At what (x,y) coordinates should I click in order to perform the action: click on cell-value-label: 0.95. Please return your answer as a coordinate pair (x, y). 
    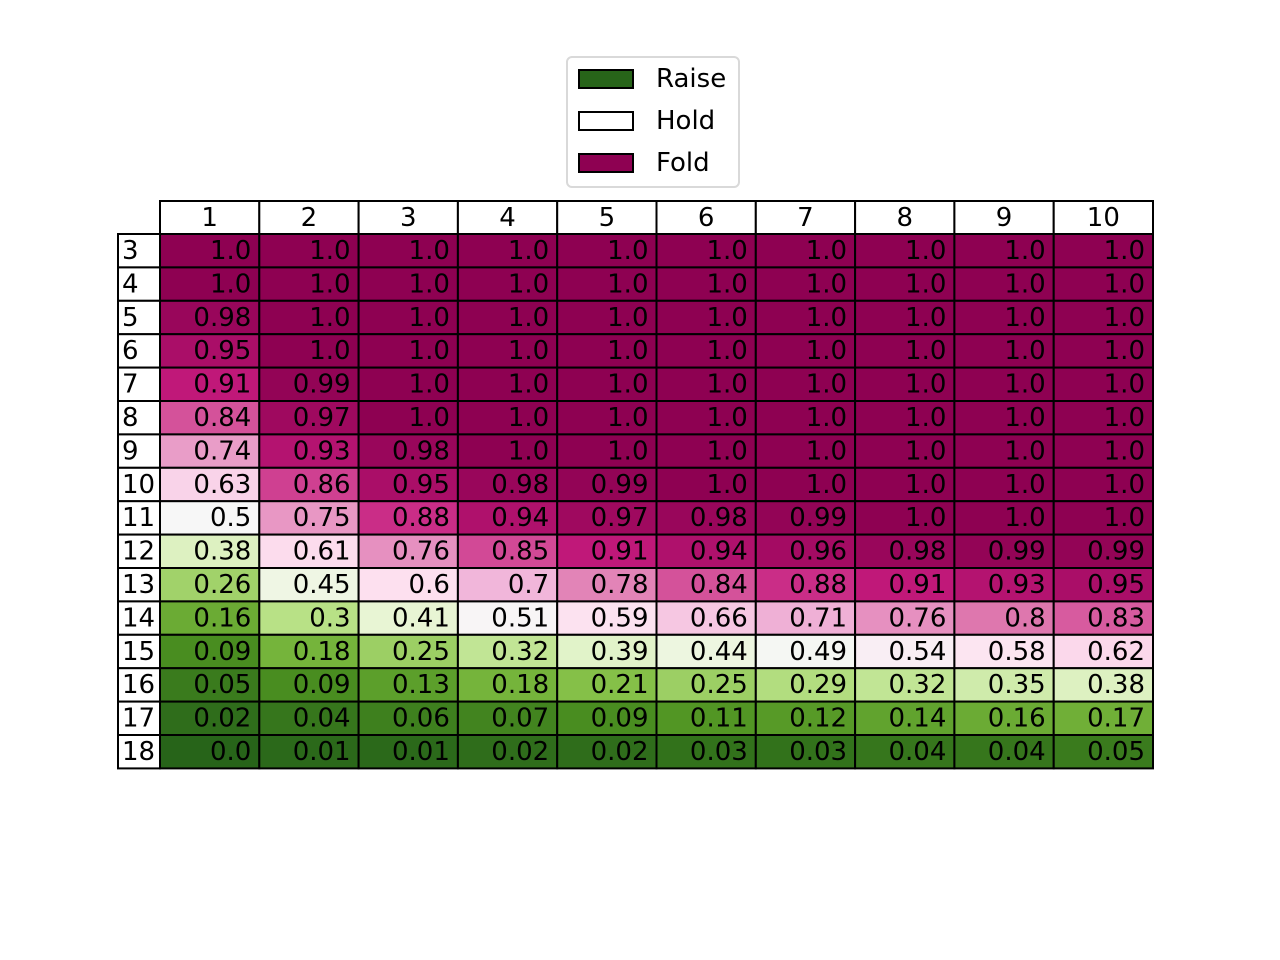
    Looking at the image, I should click on (1116, 585).